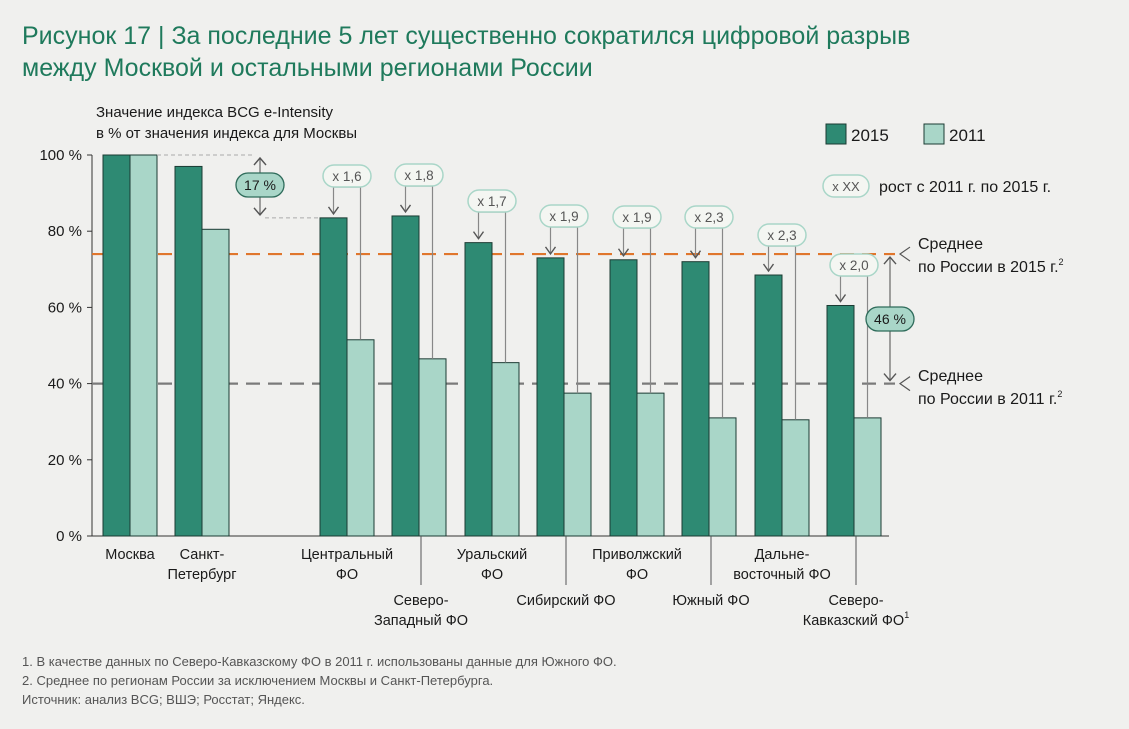 Image resolution: width=1129 pixels, height=729 pixels. Describe the element at coordinates (492, 555) in the screenshot. I see `x-category-label: Уральский` at that location.